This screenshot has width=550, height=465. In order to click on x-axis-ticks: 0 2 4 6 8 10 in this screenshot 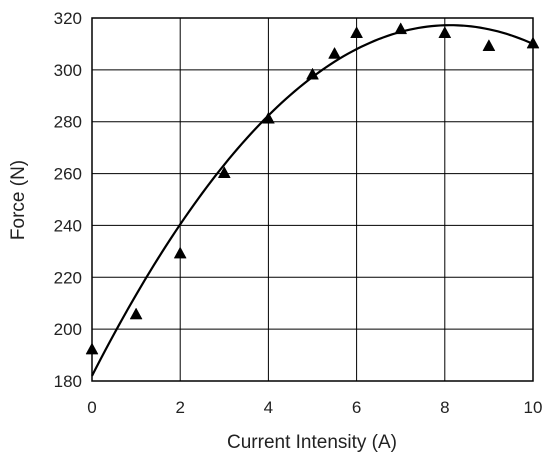, I will do `click(314, 407)`.